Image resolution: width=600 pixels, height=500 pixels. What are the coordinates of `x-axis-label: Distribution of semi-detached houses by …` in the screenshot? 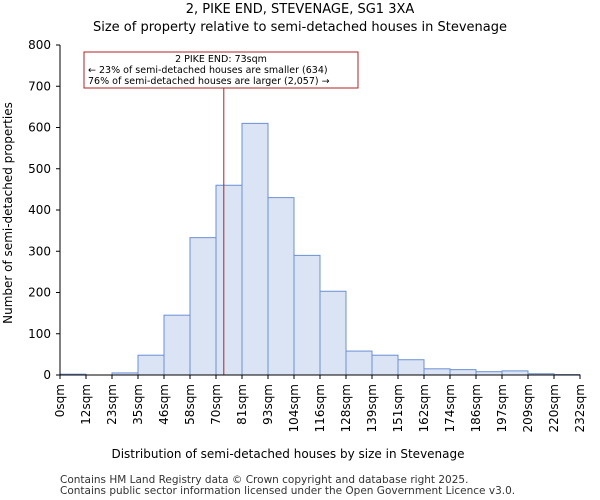 It's located at (287, 454).